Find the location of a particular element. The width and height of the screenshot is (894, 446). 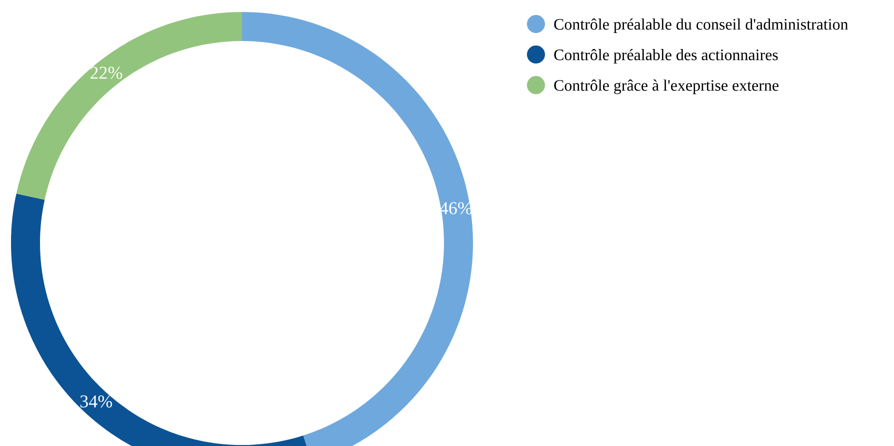

legend-label: Contrôle préalable du conseil d'administration is located at coordinates (701, 25).